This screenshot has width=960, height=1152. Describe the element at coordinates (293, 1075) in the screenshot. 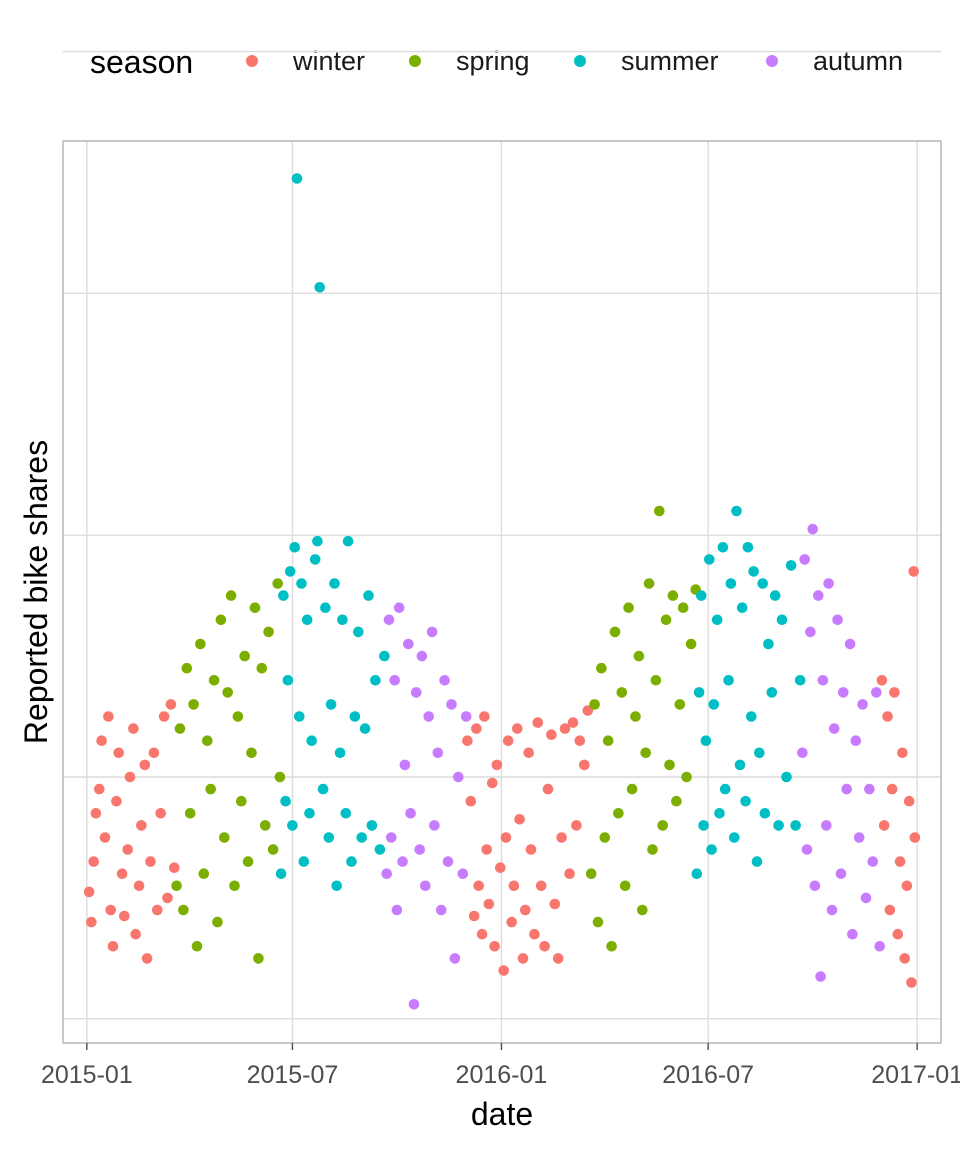

I see `x-tick-label: 2015-07` at that location.